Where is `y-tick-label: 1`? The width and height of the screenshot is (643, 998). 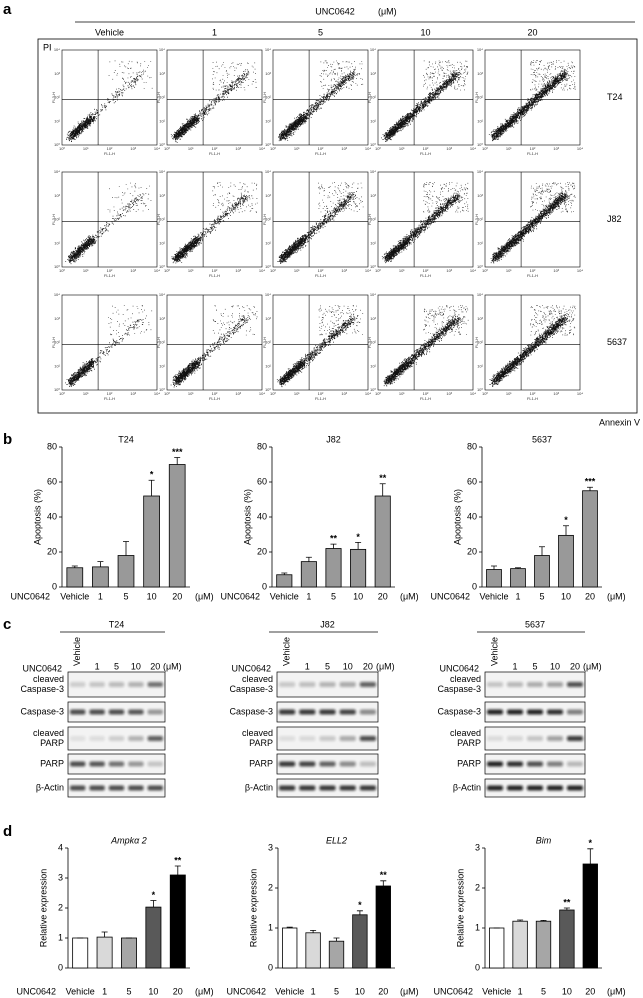 y-tick-label: 1 is located at coordinates (60, 937).